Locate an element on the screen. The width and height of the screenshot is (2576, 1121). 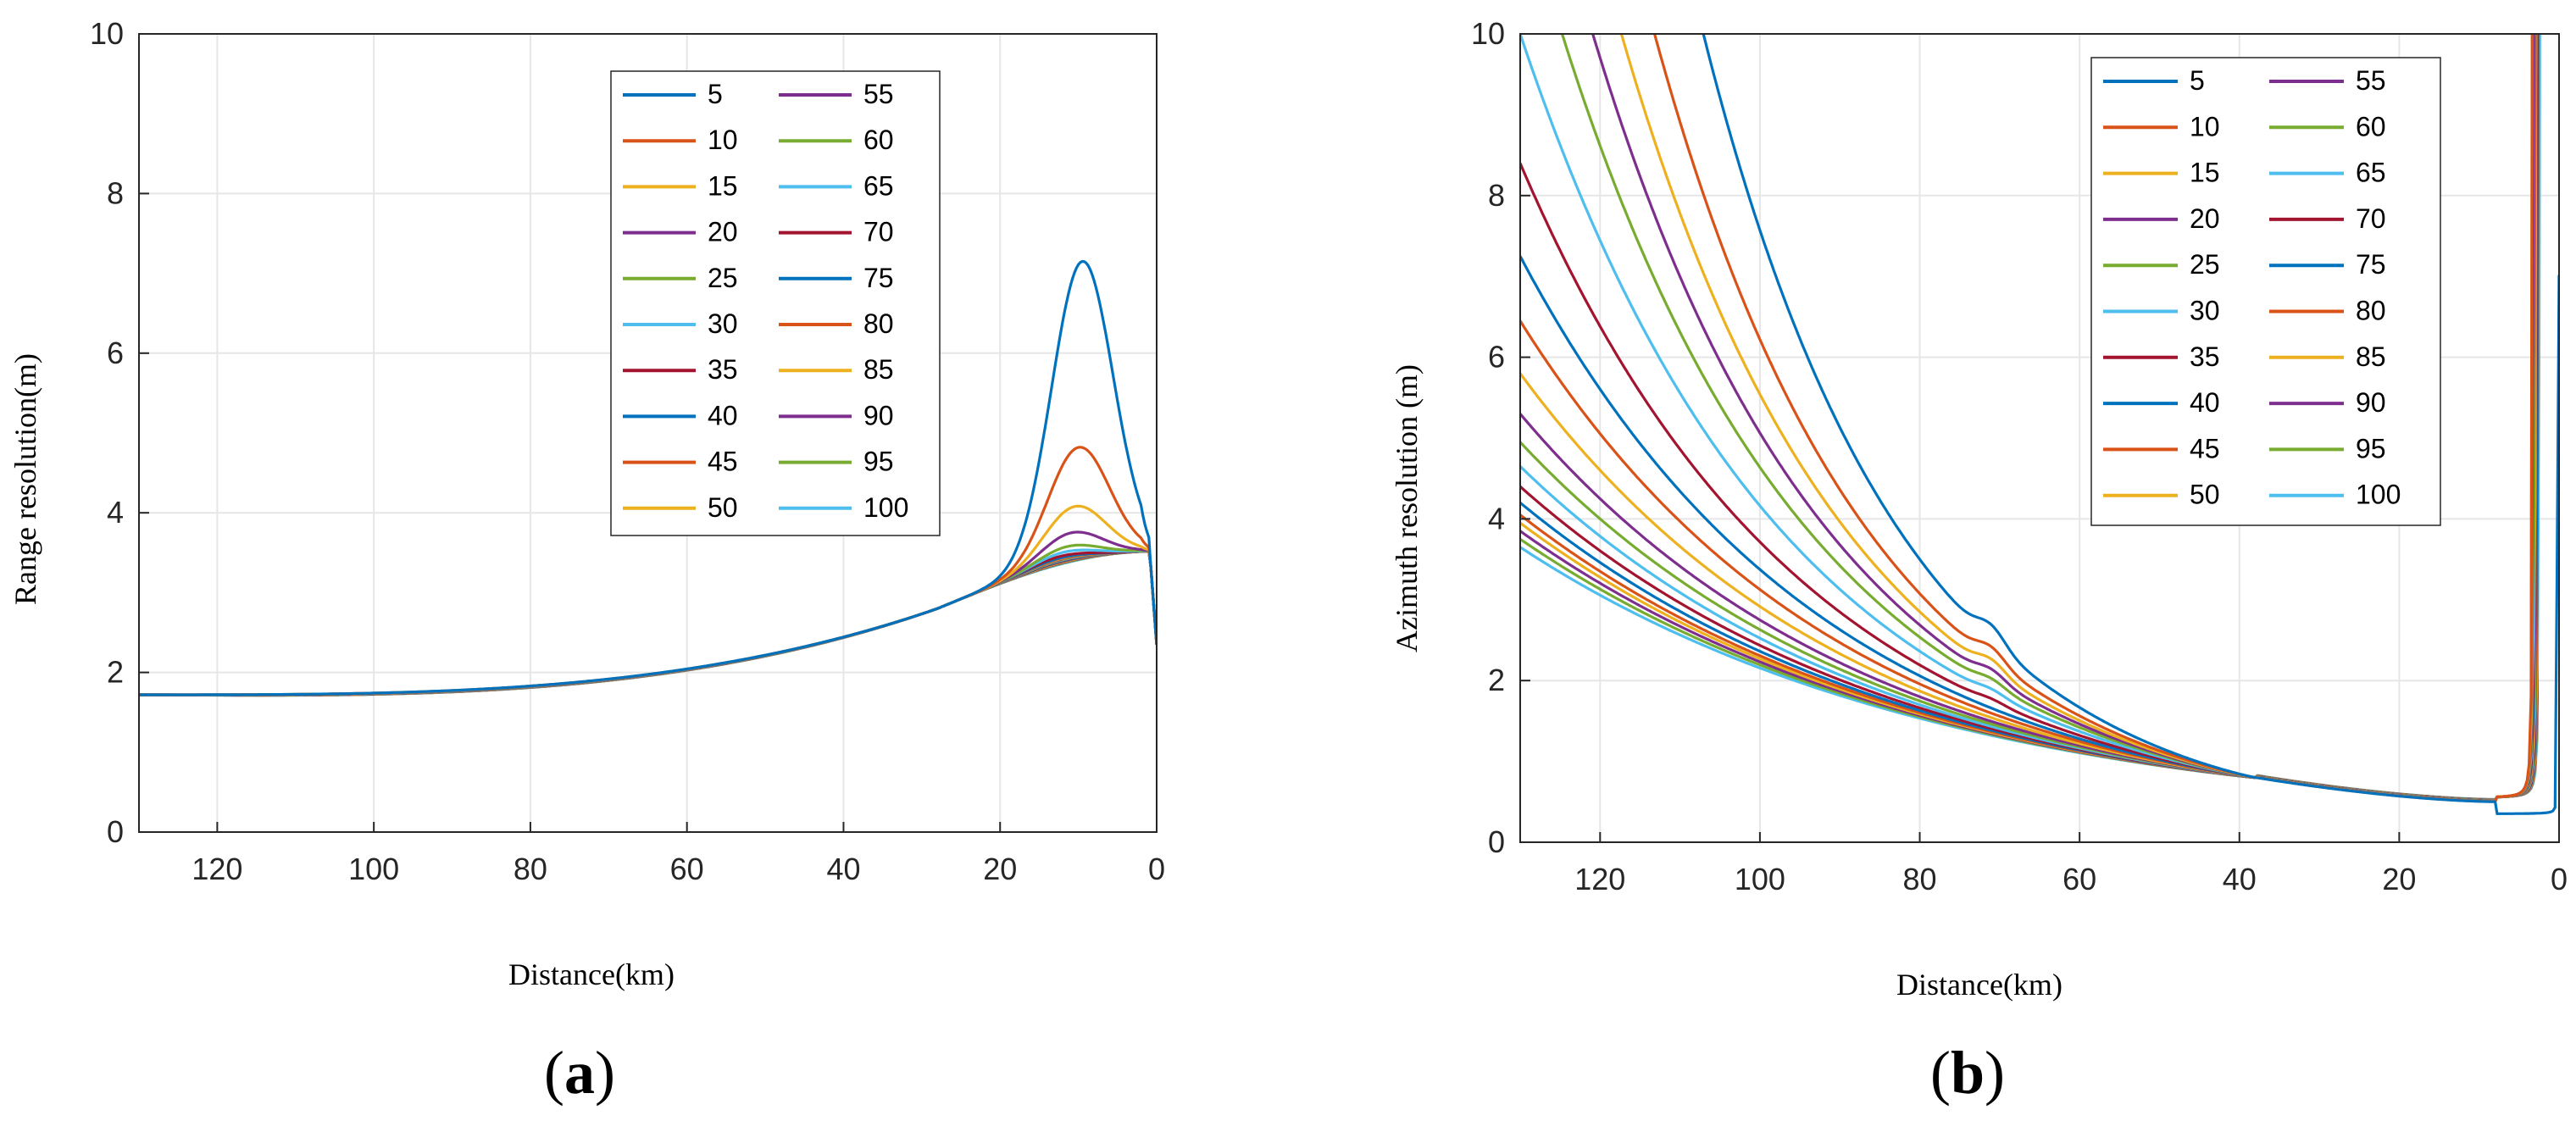
panel-a-letter: a is located at coordinates (579, 1073).